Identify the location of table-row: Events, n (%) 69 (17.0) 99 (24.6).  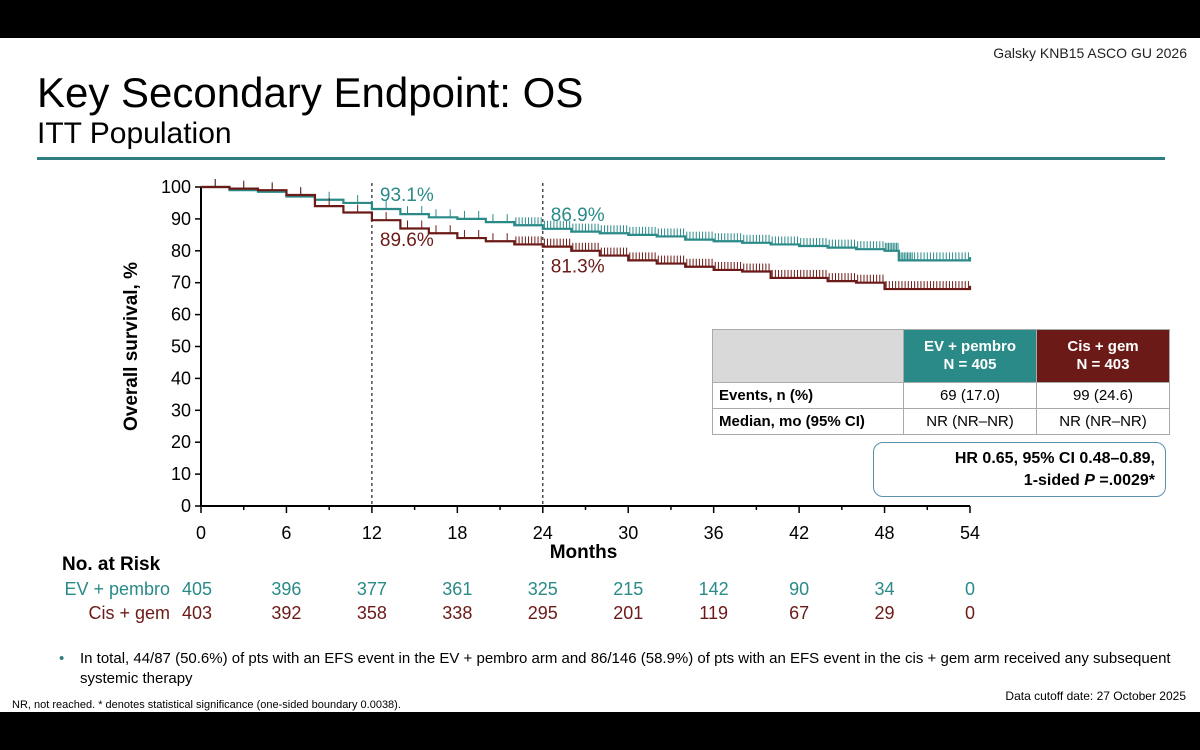
(941, 395).